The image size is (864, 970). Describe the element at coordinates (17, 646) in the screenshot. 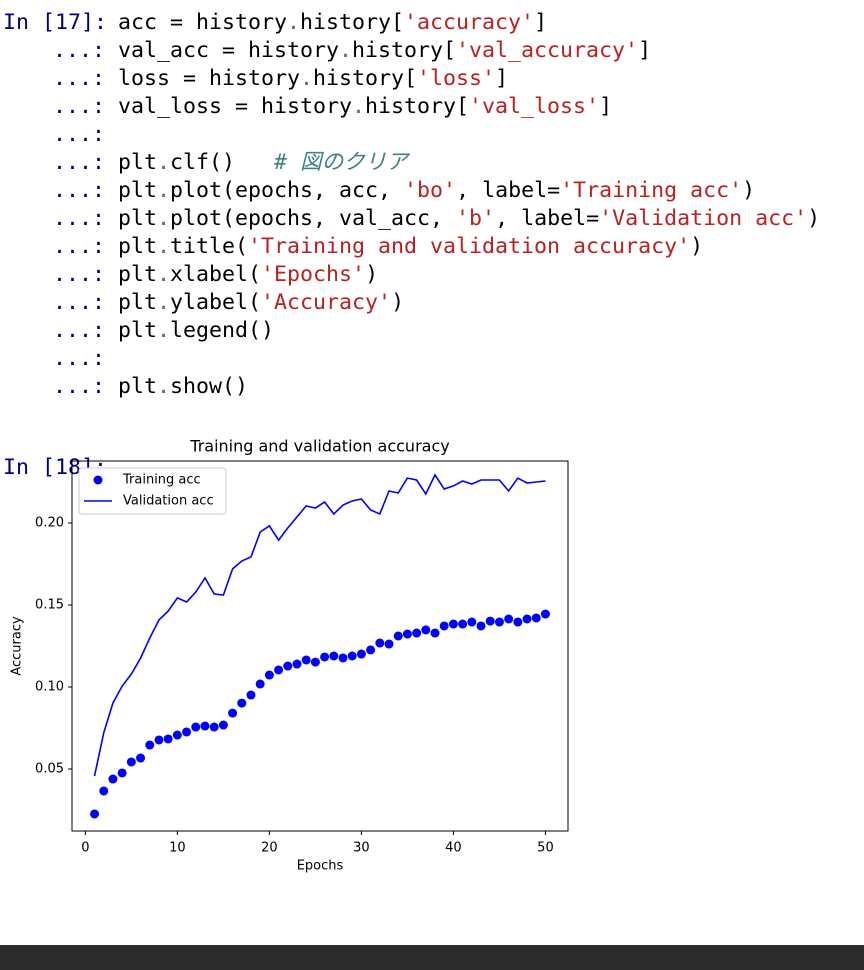

I see `y-axis-label: Accuracy` at that location.